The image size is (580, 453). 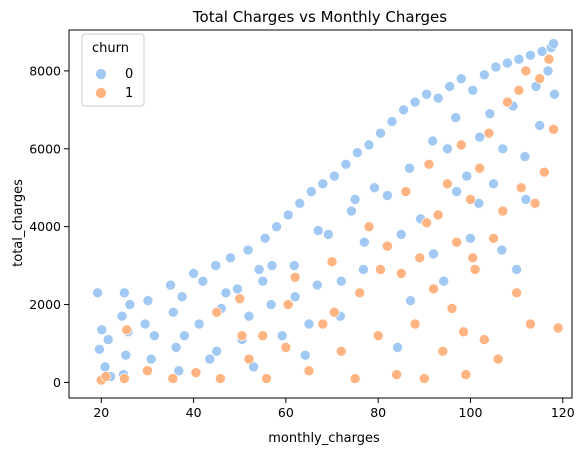 What do you see at coordinates (563, 412) in the screenshot?
I see `x-tick-label: 120` at bounding box center [563, 412].